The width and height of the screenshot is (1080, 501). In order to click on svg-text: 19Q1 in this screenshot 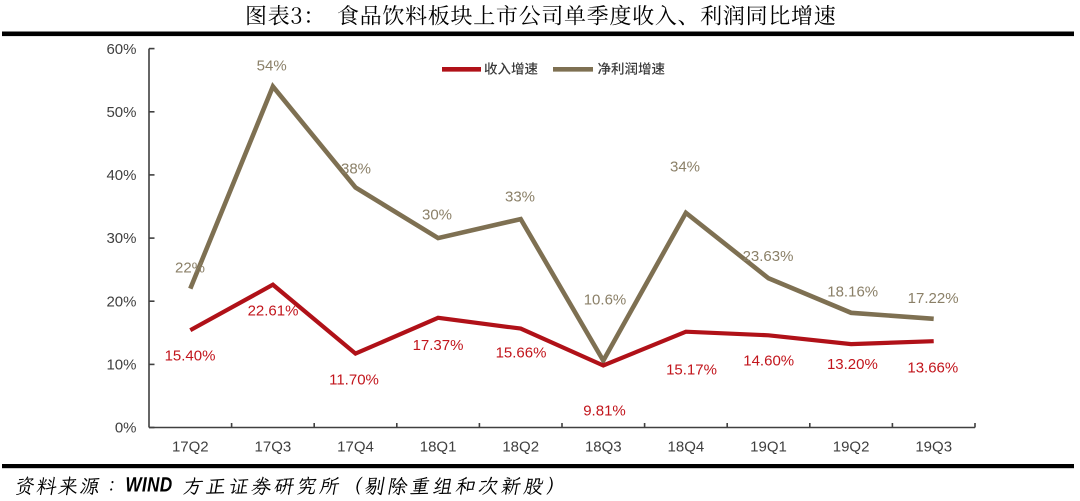, I will do `click(768, 447)`.